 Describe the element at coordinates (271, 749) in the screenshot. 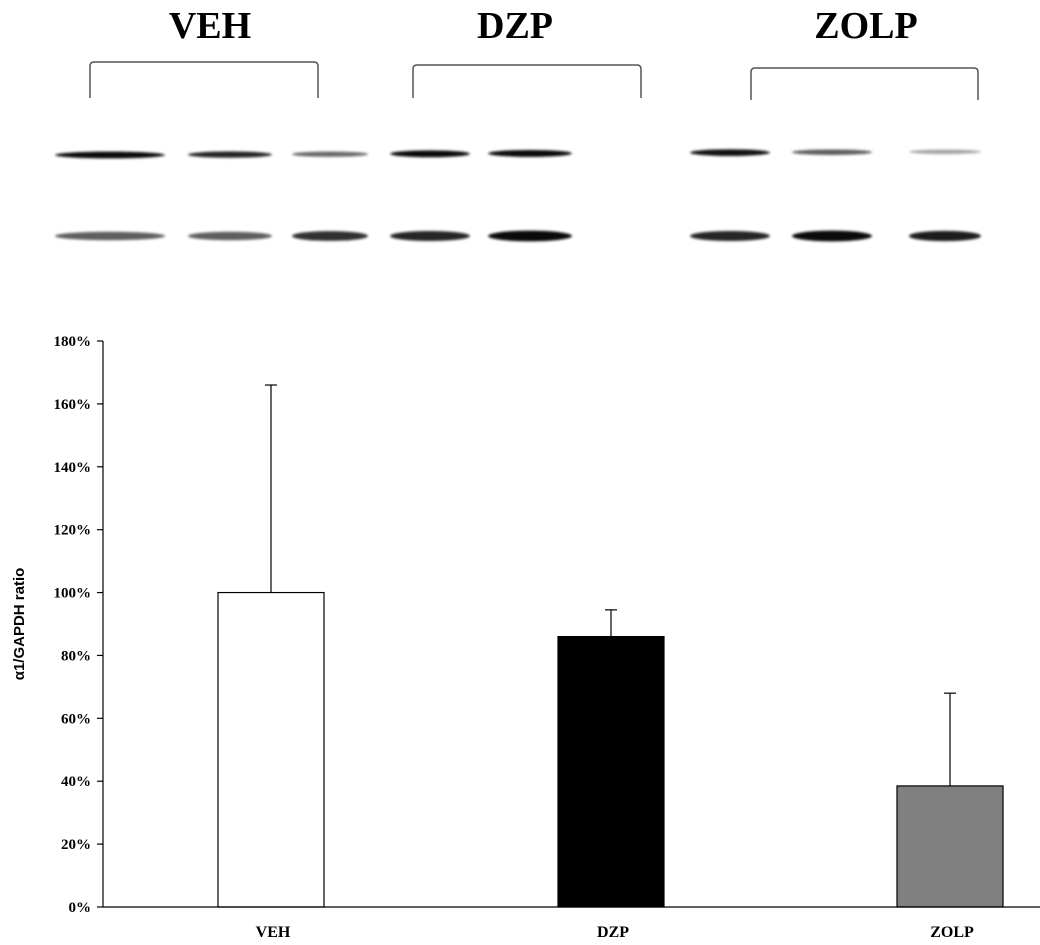

I see `bar-veh` at that location.